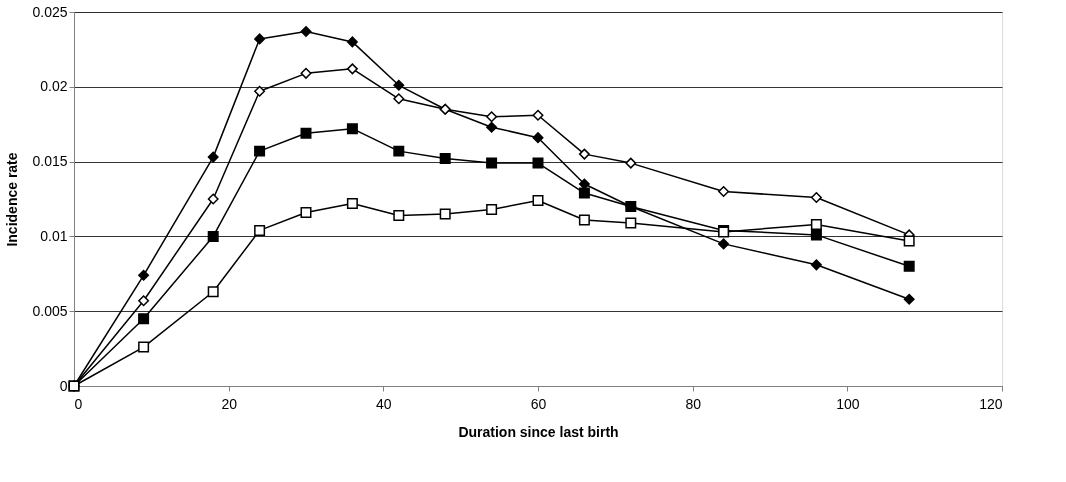 This screenshot has width=1066, height=482. I want to click on x-tick-label: 100, so click(848, 403).